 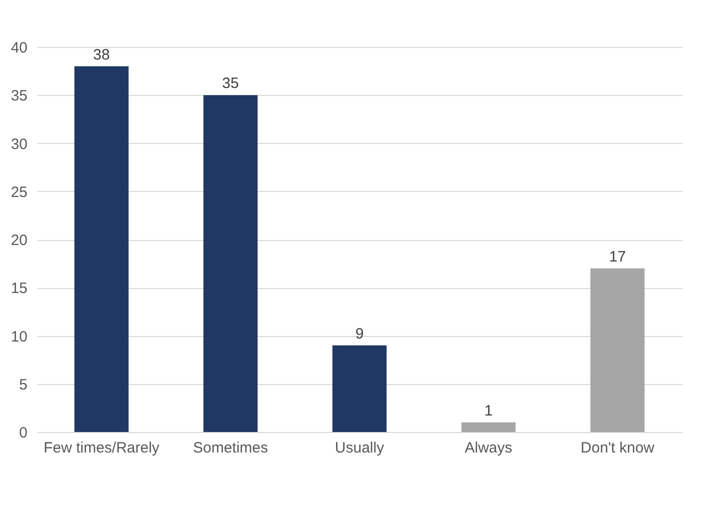 What do you see at coordinates (230, 83) in the screenshot?
I see `data-label: 35` at bounding box center [230, 83].